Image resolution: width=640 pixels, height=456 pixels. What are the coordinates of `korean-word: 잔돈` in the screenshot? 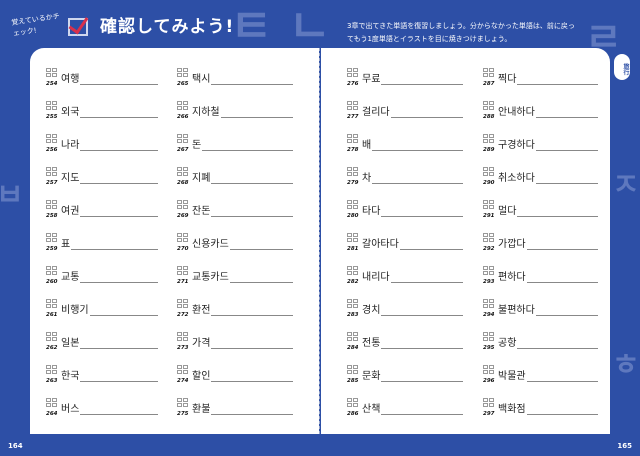 It's located at (202, 209).